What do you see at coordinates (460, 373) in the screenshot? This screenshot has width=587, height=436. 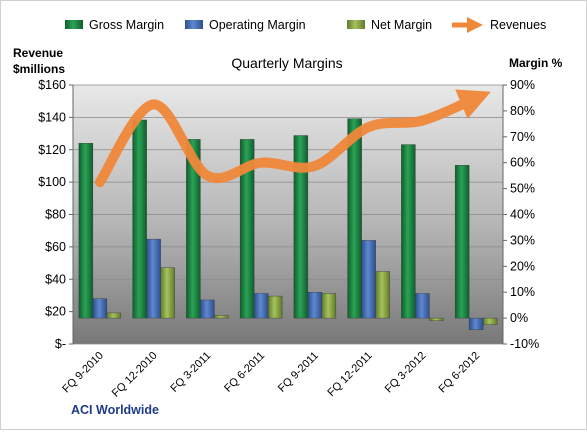 I see `category-label: FQ 6-2012` at bounding box center [460, 373].